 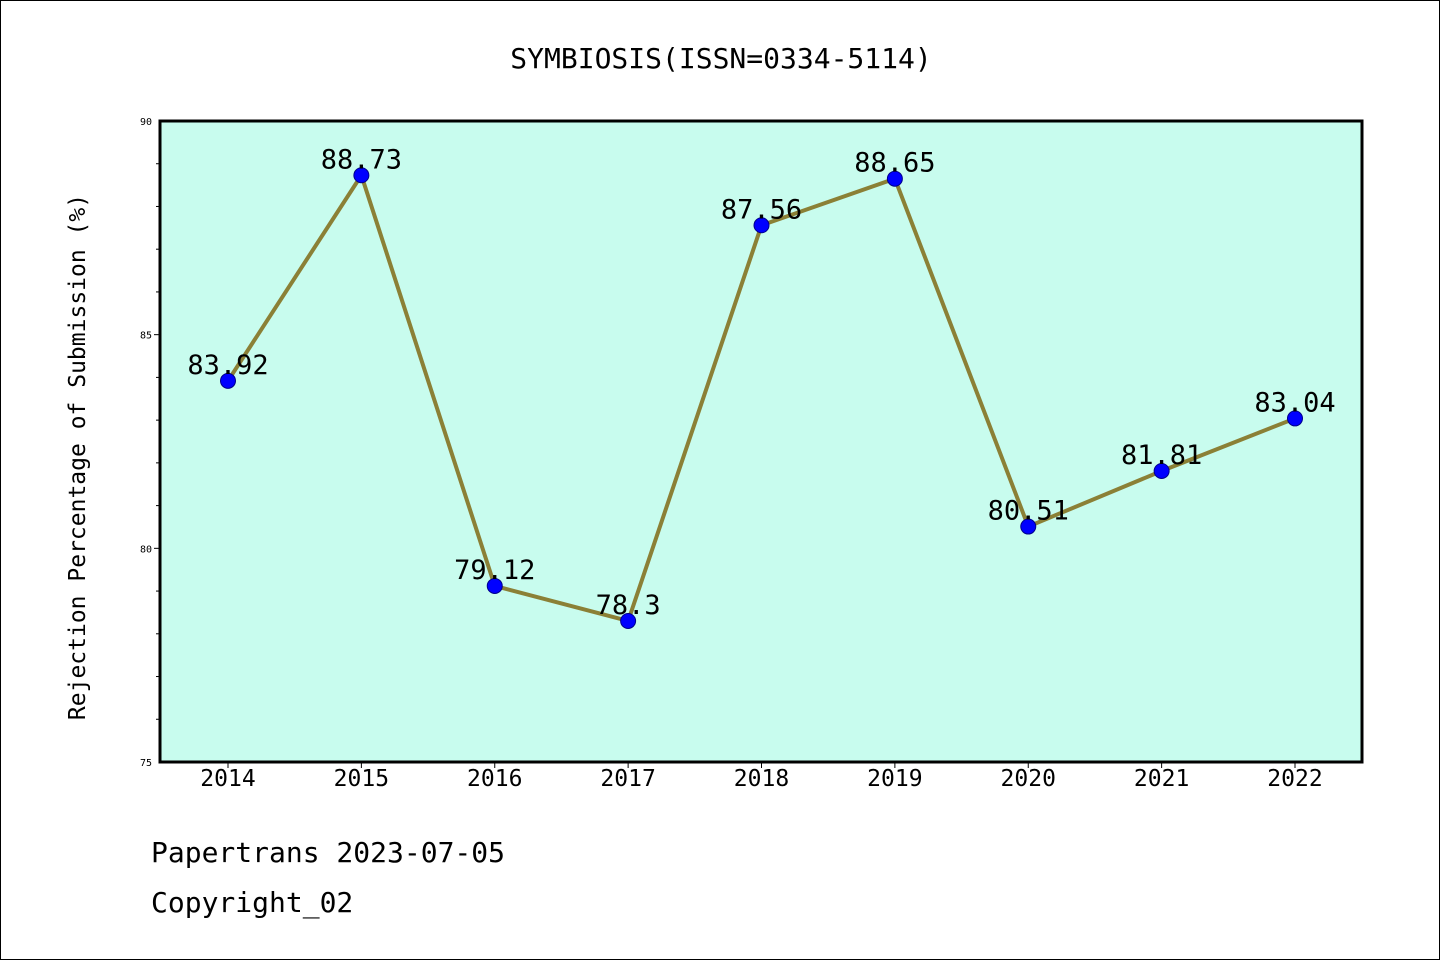 What do you see at coordinates (1161, 779) in the screenshot?
I see `x-tick-label: 2021` at bounding box center [1161, 779].